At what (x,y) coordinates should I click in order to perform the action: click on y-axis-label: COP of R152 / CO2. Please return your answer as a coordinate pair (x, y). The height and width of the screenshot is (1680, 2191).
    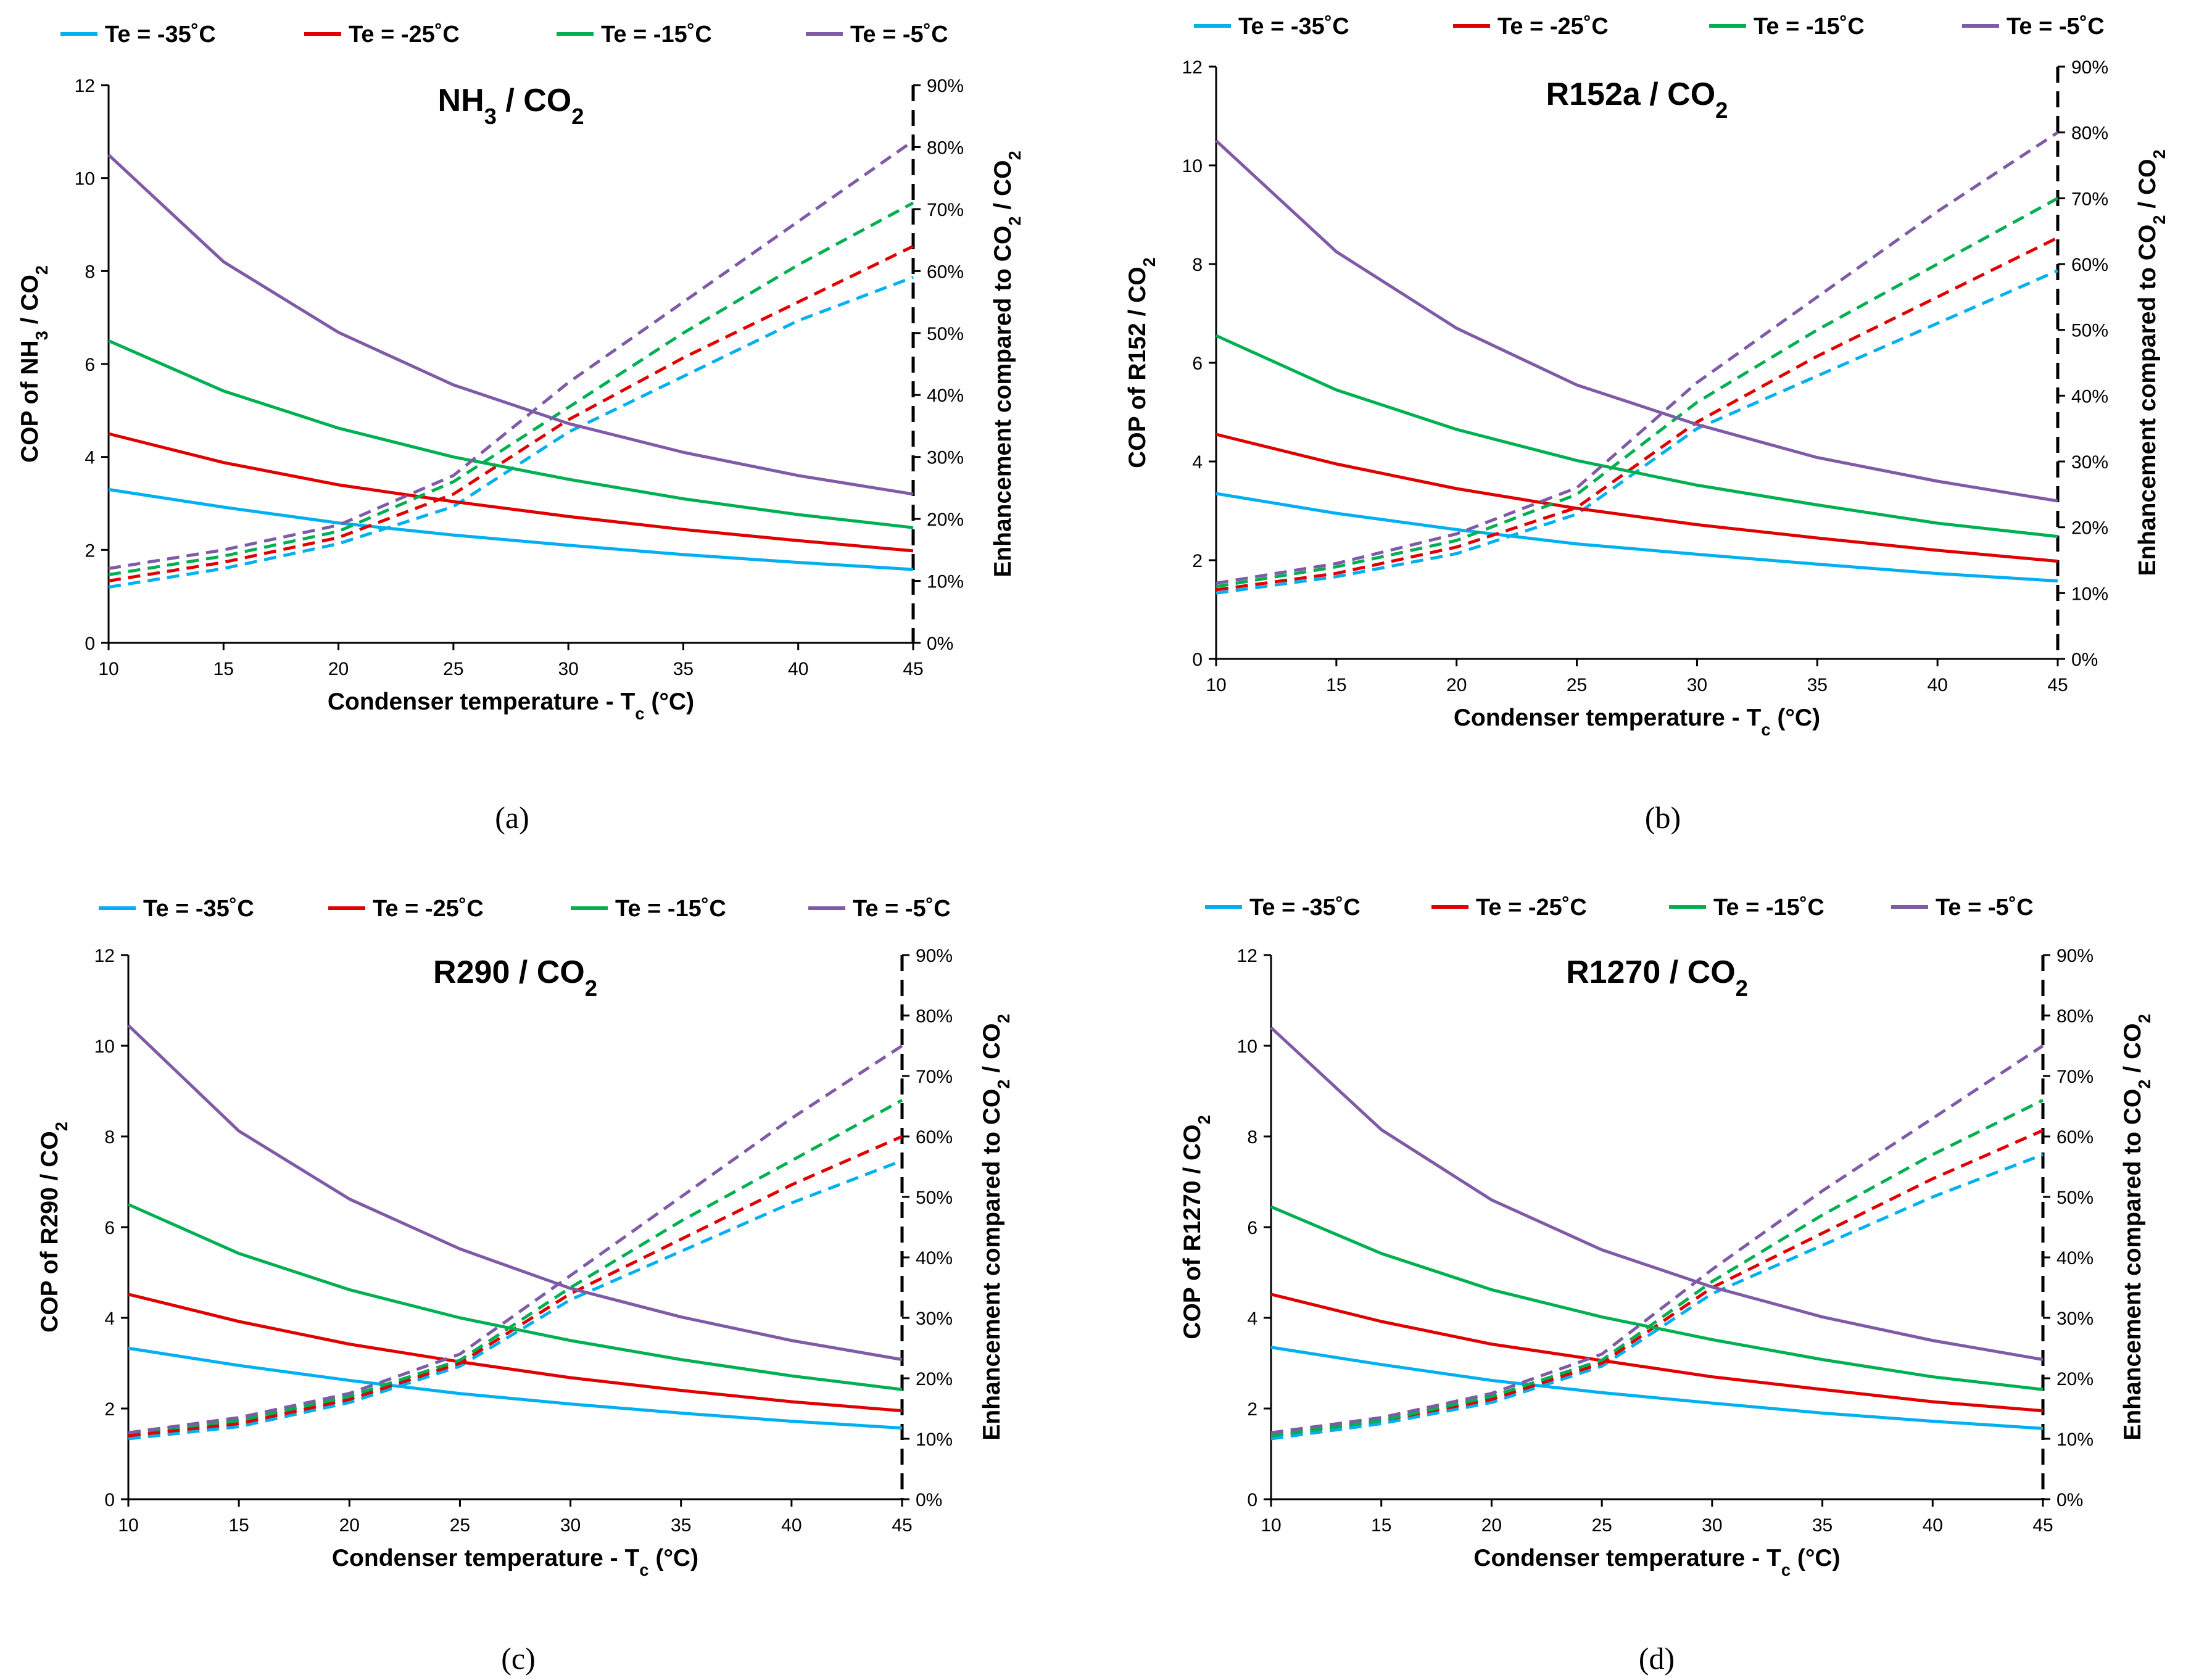
    Looking at the image, I should click on (1142, 362).